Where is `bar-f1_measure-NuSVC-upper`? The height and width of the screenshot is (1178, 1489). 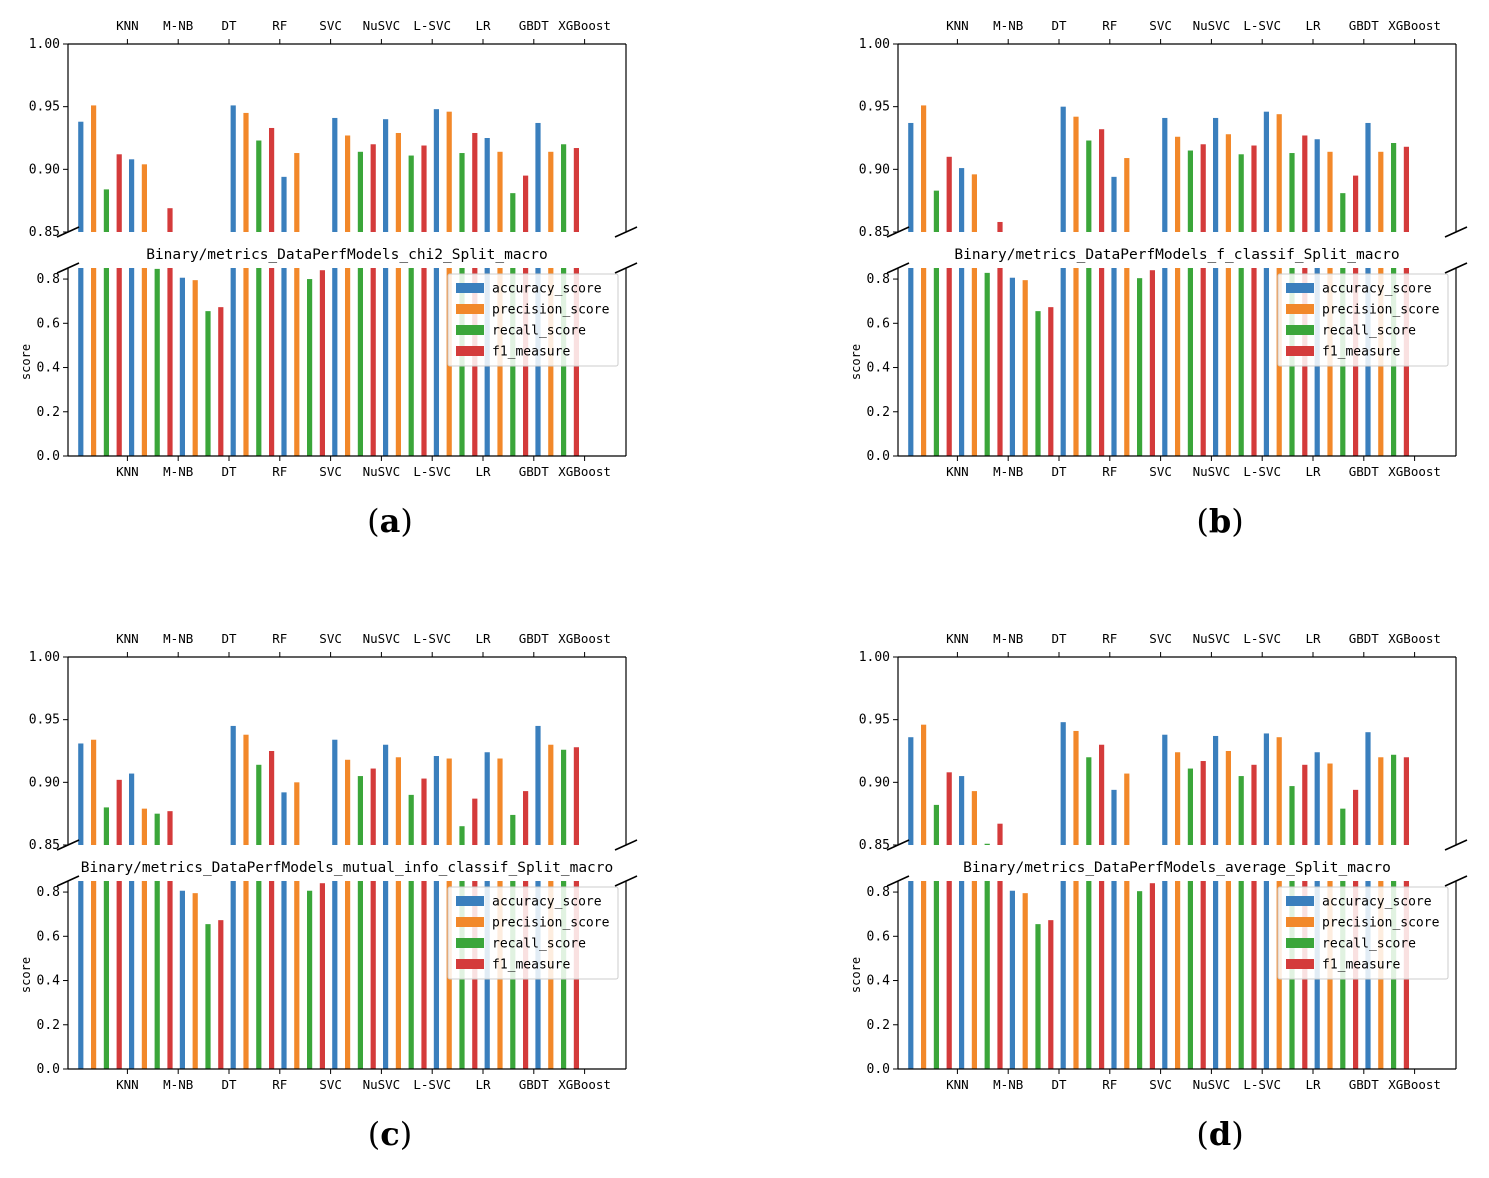 bar-f1_measure-NuSVC-upper is located at coordinates (373, 188).